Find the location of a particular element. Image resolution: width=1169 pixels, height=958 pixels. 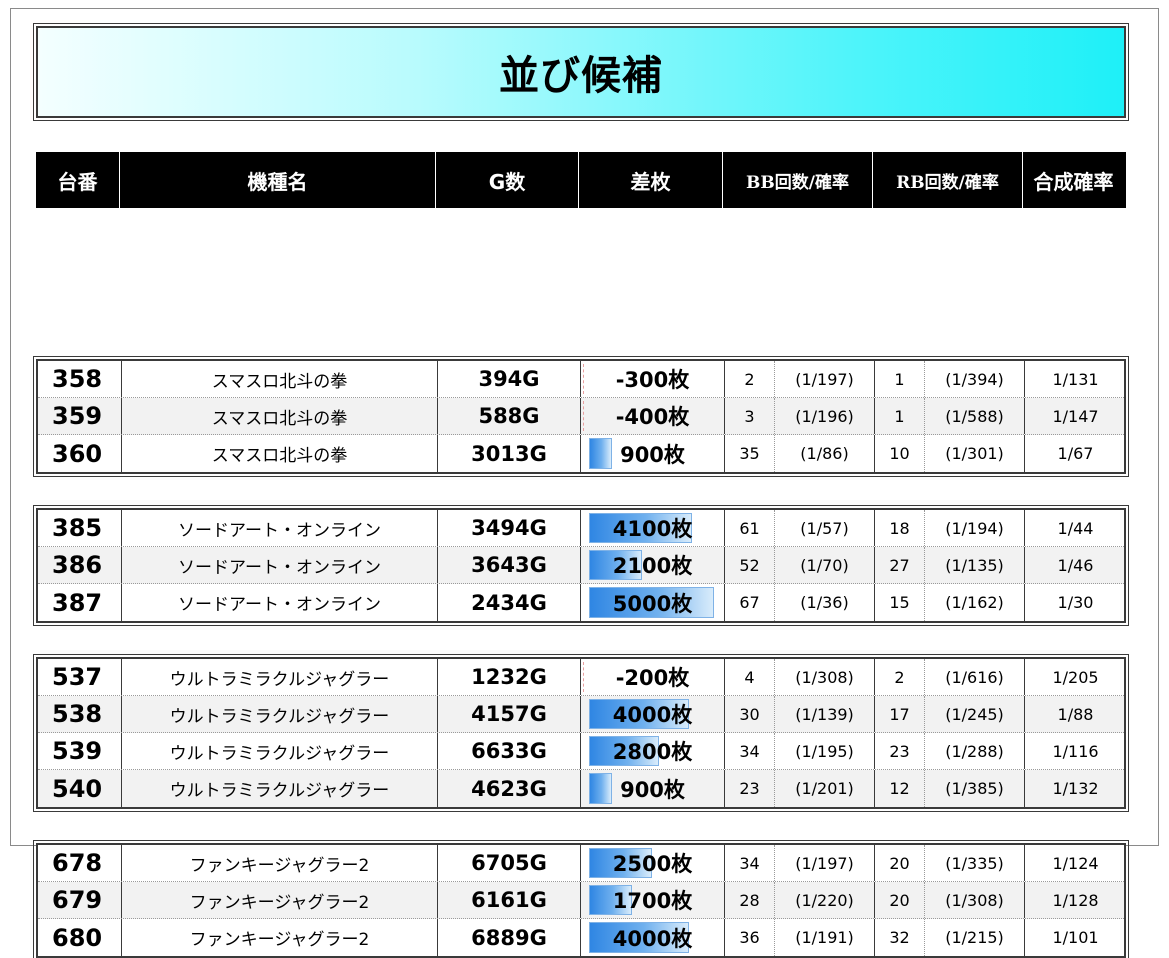

bb-rate-cell: (1/70) is located at coordinates (825, 565).